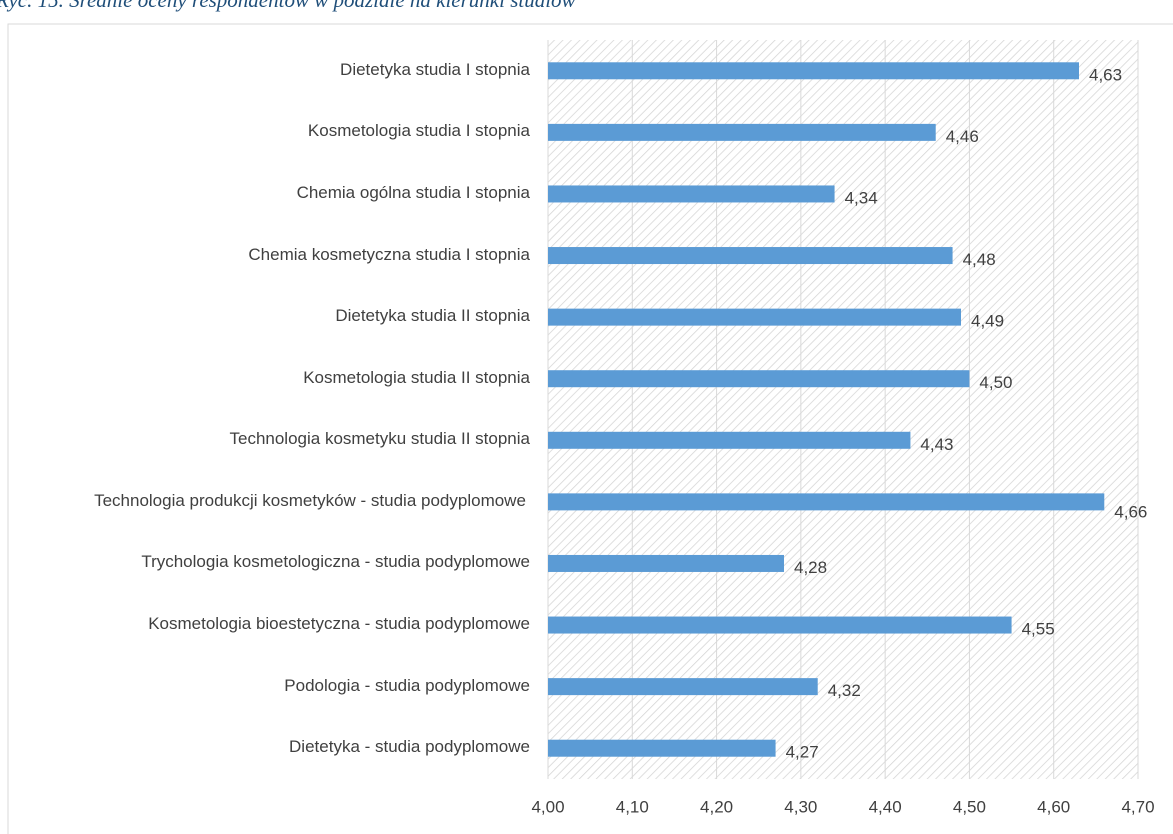  Describe the element at coordinates (1105, 74) in the screenshot. I see `value-label: 4,63` at that location.